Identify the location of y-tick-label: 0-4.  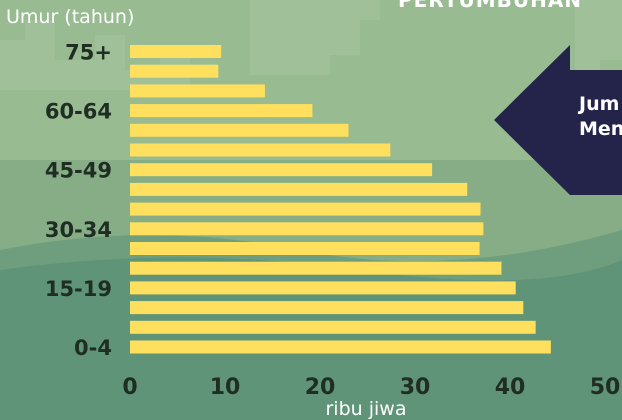
(93, 348).